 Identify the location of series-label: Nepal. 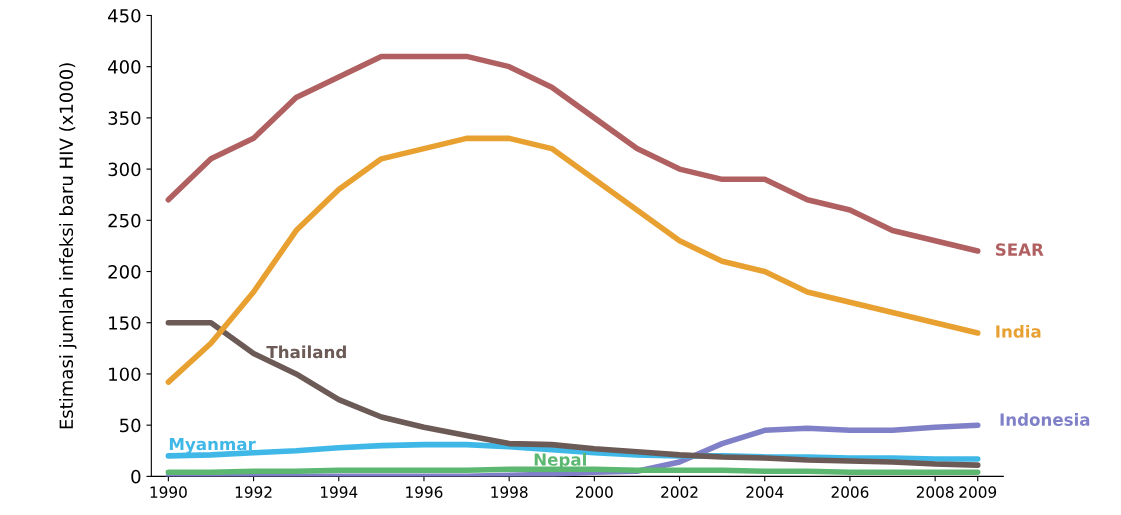
(560, 461).